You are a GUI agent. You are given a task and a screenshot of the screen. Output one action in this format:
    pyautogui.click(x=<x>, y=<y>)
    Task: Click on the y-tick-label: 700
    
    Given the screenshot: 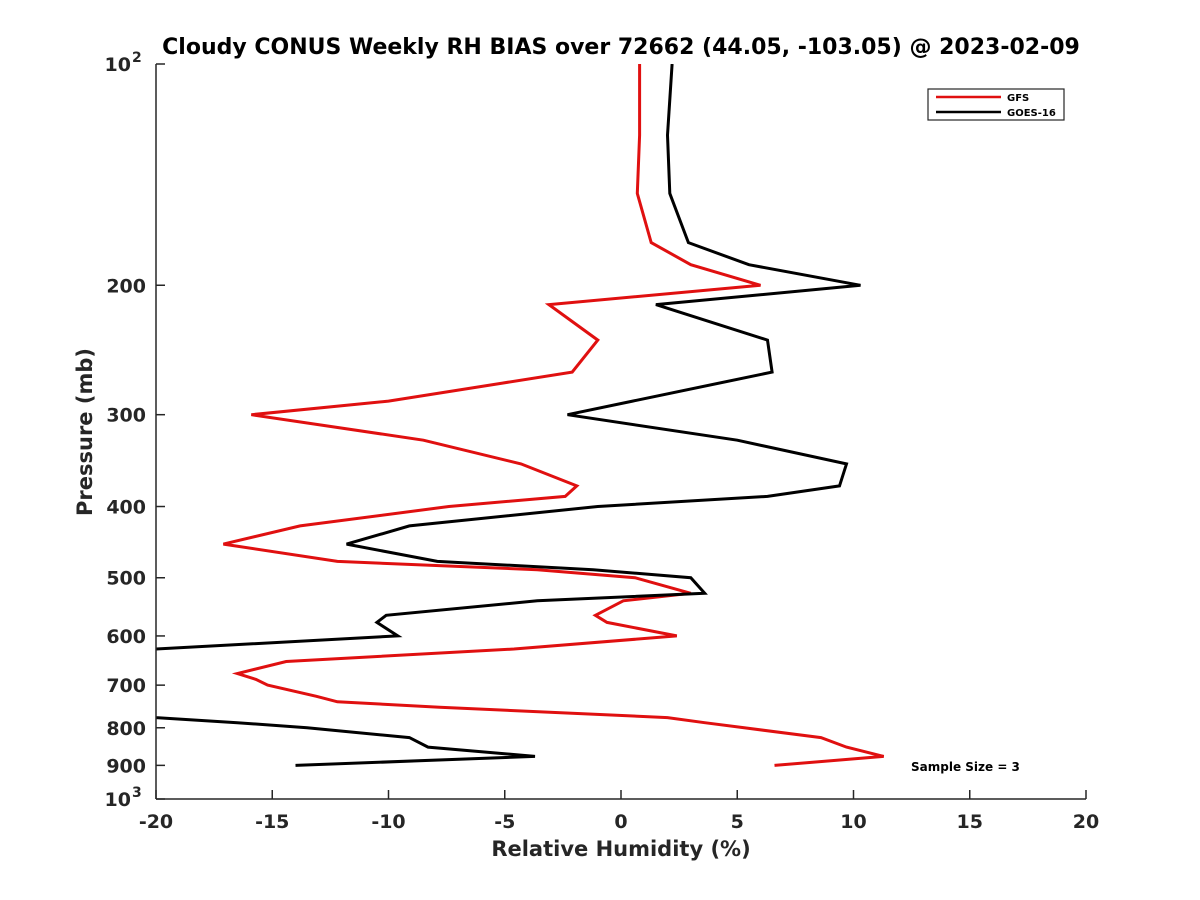 What is the action you would take?
    pyautogui.click(x=126, y=686)
    